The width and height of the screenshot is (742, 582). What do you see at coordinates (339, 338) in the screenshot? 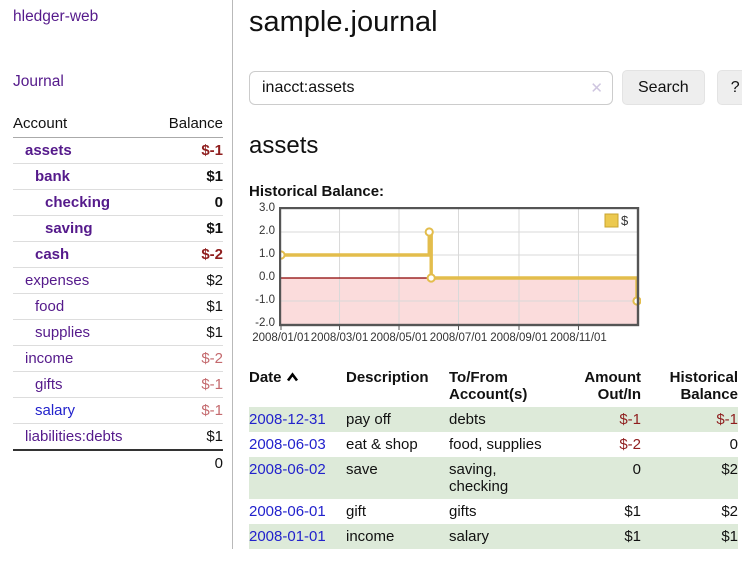
I see `x-axis-tick-label: 2008/03/01` at bounding box center [339, 338].